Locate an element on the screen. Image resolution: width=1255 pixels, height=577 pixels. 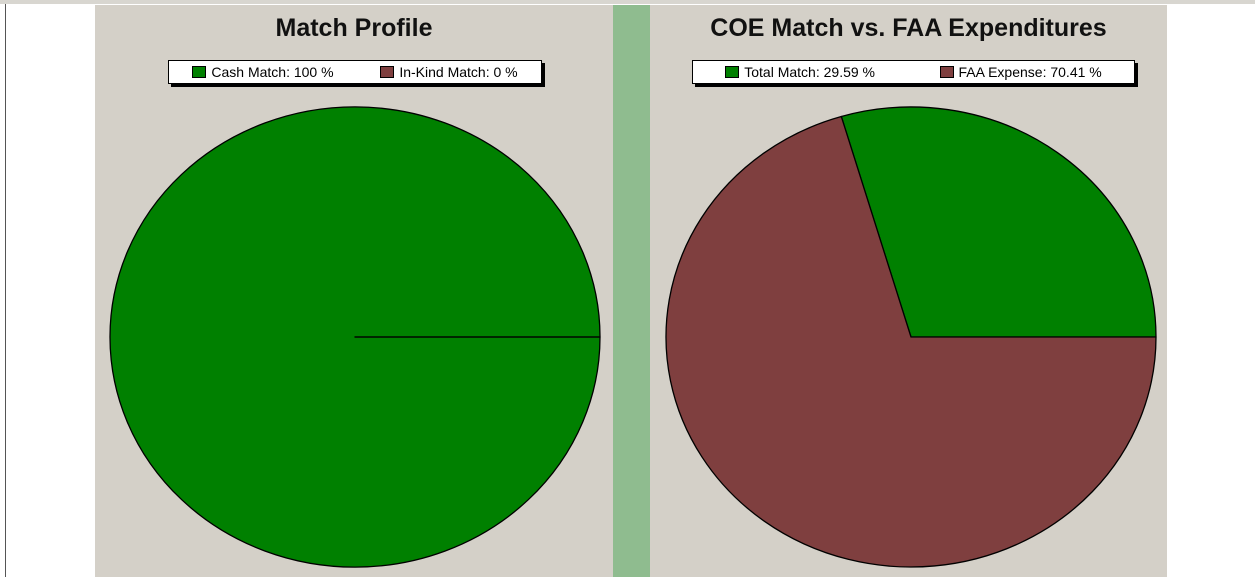
legend-item: Total Match29.59 % is located at coordinates (800, 72).